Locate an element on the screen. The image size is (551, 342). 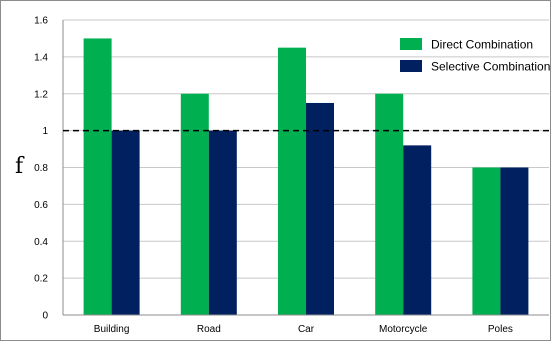
bar-selective-poles is located at coordinates (514, 241).